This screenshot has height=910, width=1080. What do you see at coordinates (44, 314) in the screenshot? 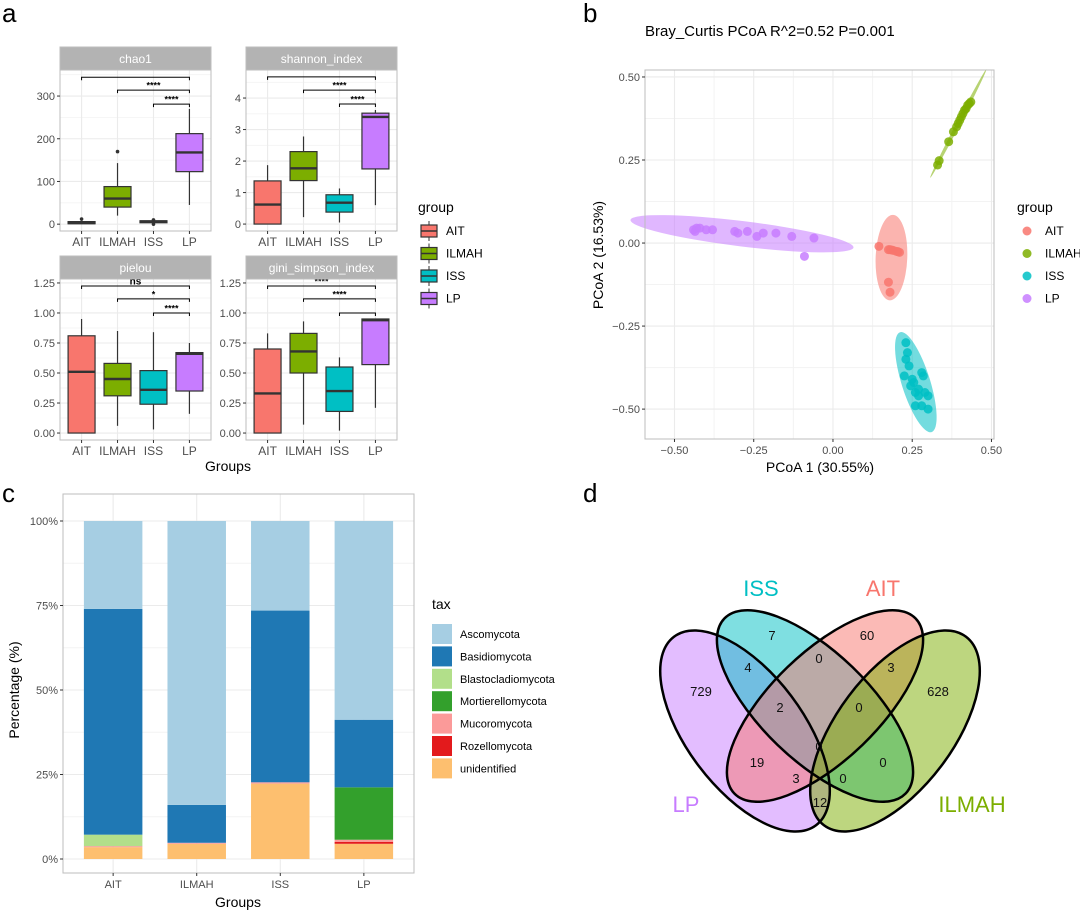
I see `y-tick-label: 1.00` at bounding box center [44, 314].